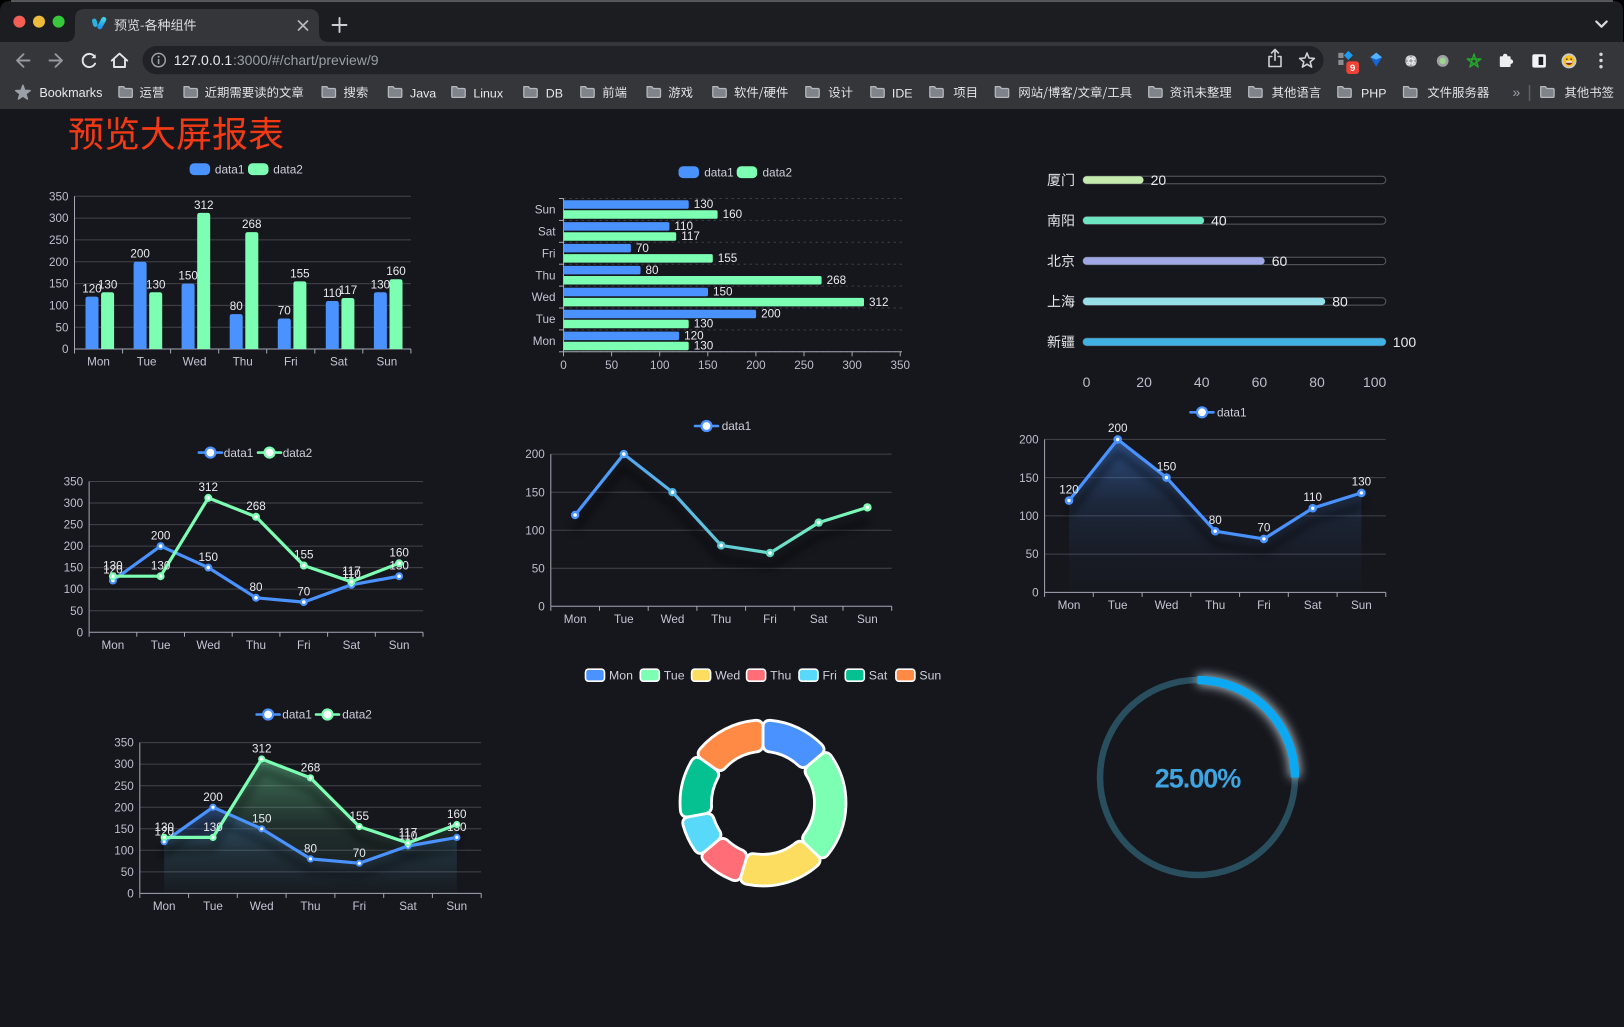  What do you see at coordinates (488, 93) in the screenshot?
I see `svg-text: Linux` at bounding box center [488, 93].